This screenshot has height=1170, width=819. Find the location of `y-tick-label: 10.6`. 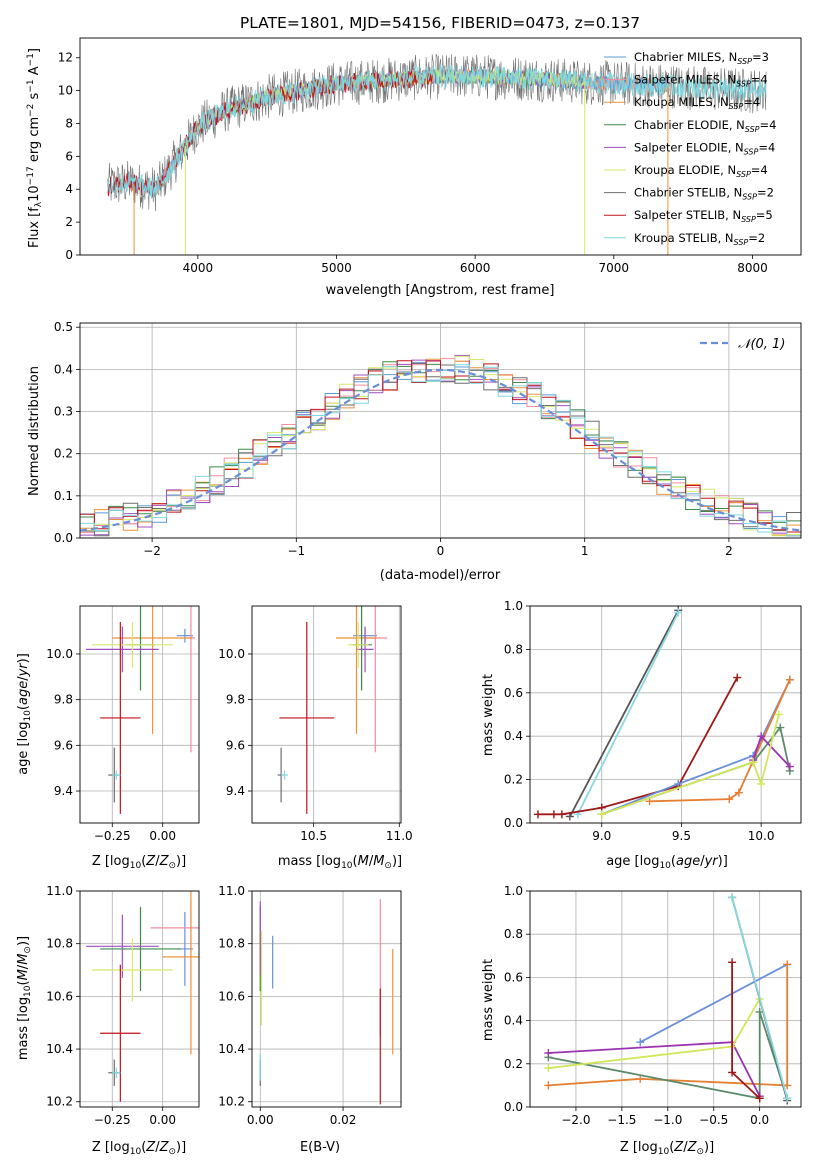

y-tick-label: 10.6 is located at coordinates (231, 996).